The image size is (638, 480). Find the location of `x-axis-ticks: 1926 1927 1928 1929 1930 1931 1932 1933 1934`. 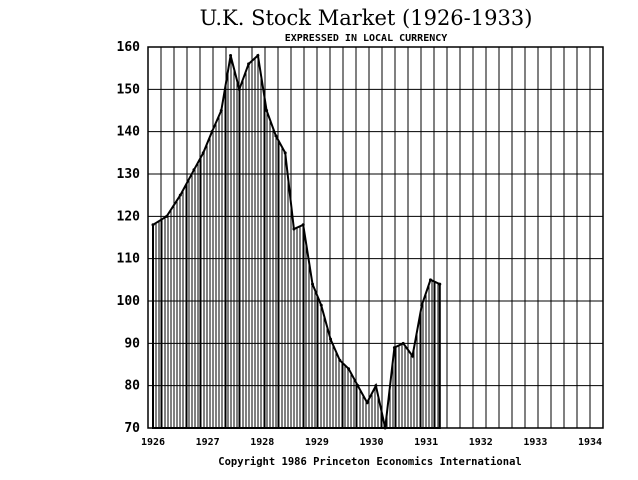

x-axis-ticks: 1926 1927 1928 1929 1930 1931 1932 1933 1934 is located at coordinates (371, 442).